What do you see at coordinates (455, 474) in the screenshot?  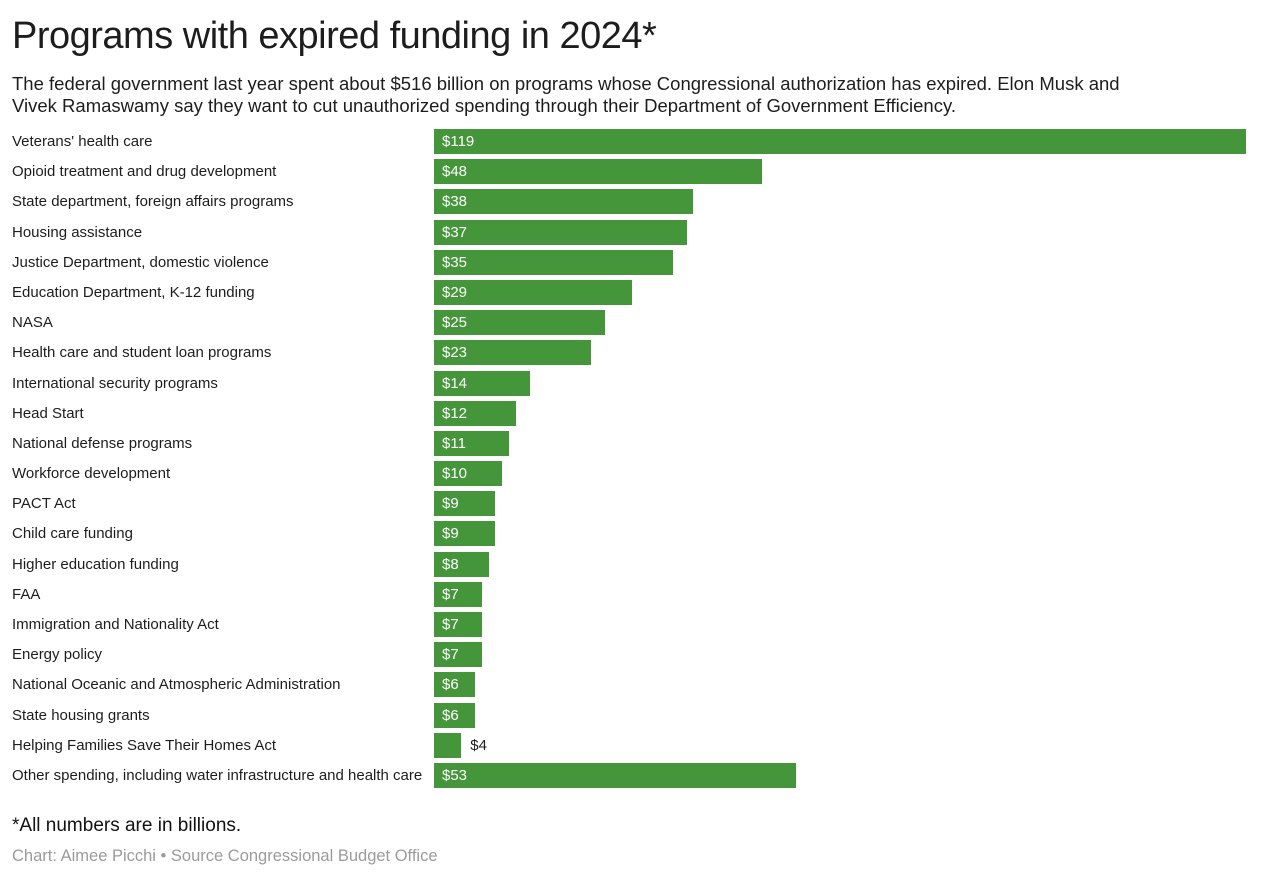 I see `bar-value-label: $10` at bounding box center [455, 474].